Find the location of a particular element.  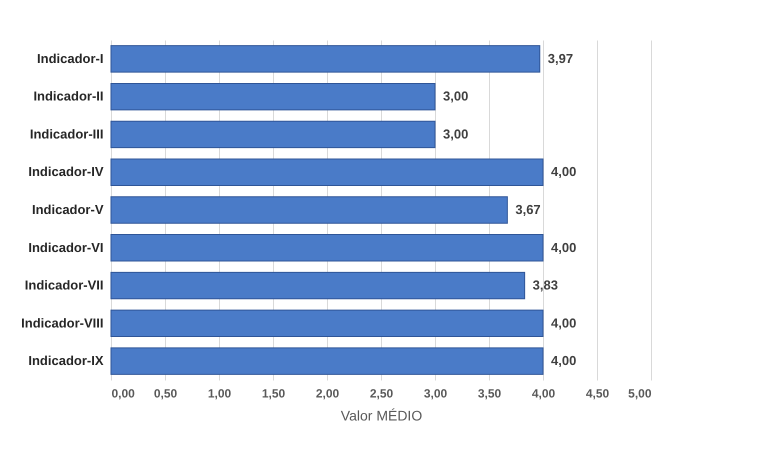

x-tick-label: 2,50 is located at coordinates (382, 393).